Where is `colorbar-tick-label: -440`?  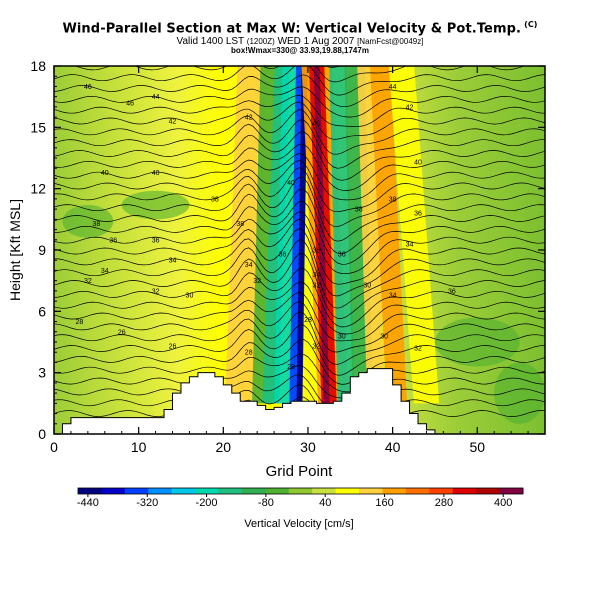 colorbar-tick-label: -440 is located at coordinates (88, 503).